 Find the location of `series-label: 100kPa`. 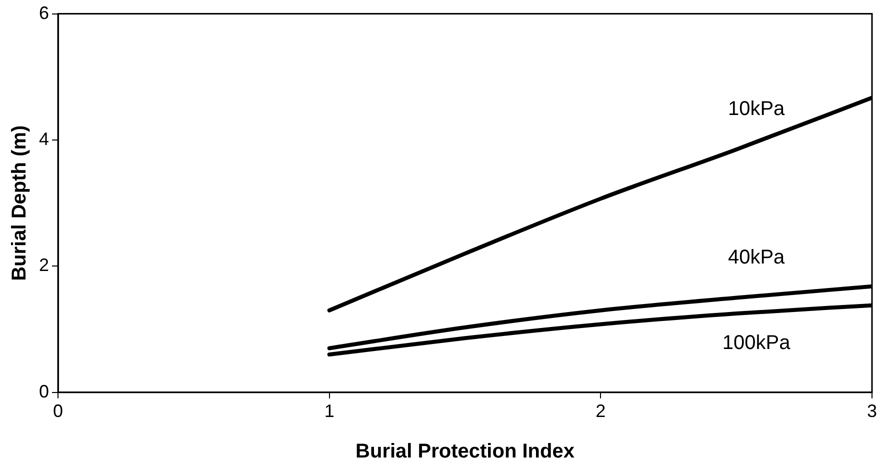

series-label: 100kPa is located at coordinates (757, 343).